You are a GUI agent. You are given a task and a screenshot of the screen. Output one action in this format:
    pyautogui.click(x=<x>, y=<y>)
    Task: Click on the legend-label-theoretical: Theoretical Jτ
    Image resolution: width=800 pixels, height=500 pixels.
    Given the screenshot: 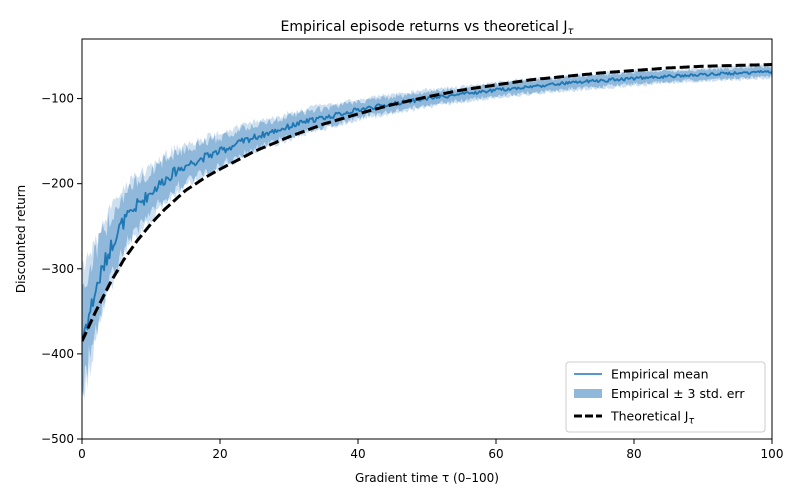 What is the action you would take?
    pyautogui.click(x=652, y=418)
    